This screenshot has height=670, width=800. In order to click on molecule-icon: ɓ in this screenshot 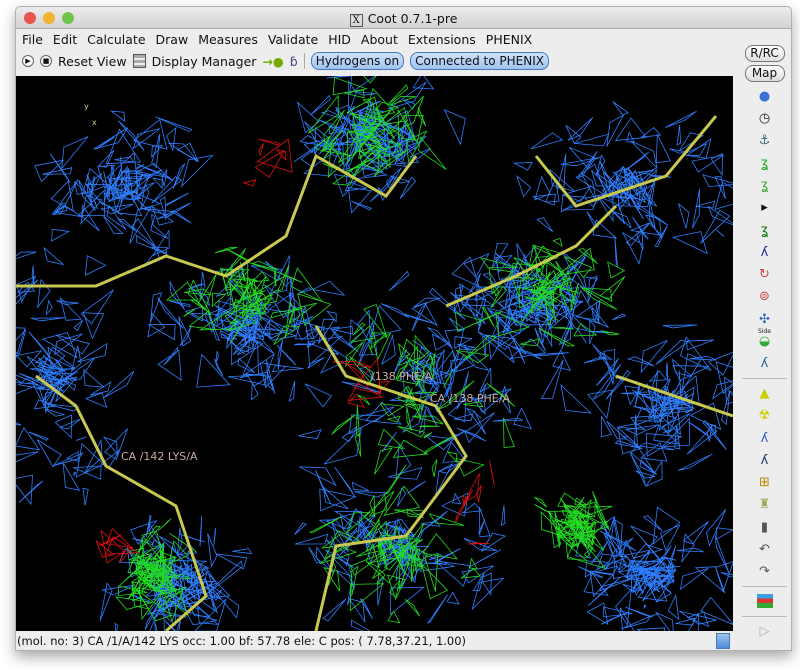, I will do `click(293, 61)`.